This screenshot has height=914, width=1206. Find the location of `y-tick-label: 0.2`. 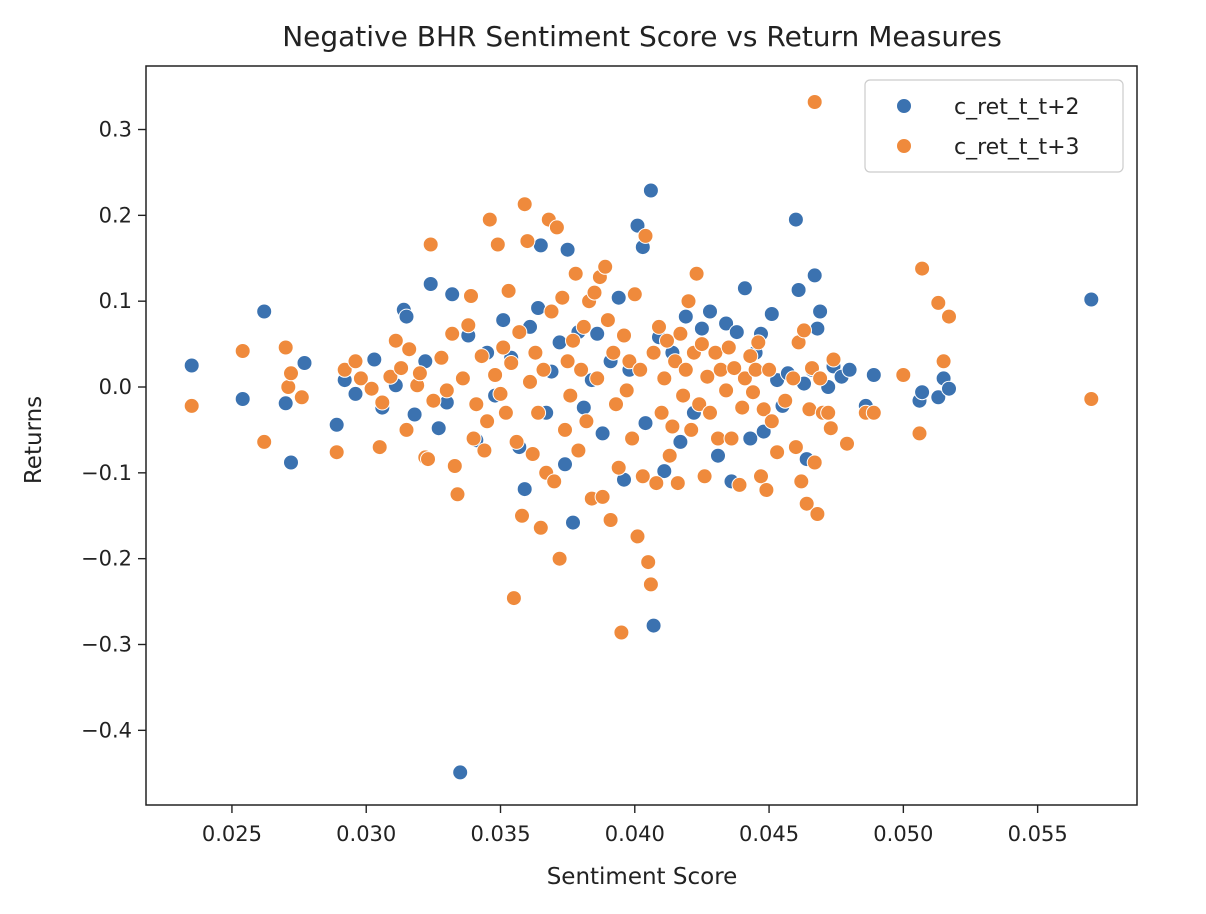

y-tick-label: 0.2 is located at coordinates (115, 215).